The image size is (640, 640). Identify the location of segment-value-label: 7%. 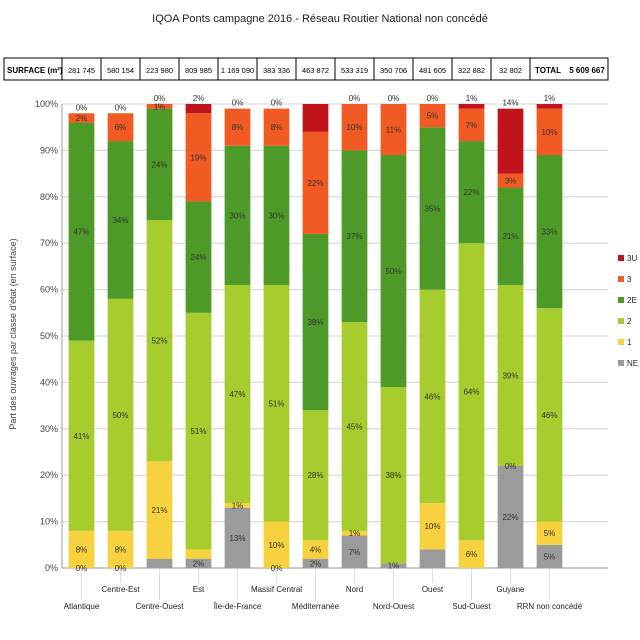
(472, 125).